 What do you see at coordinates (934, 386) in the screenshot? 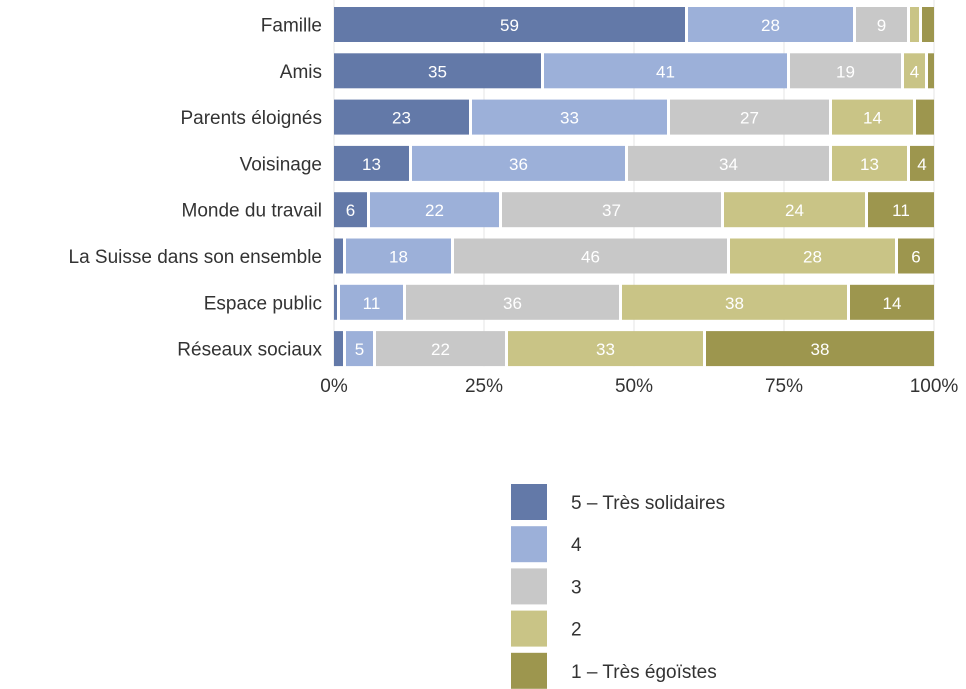
I see `x-tick-label: 100%` at bounding box center [934, 386].